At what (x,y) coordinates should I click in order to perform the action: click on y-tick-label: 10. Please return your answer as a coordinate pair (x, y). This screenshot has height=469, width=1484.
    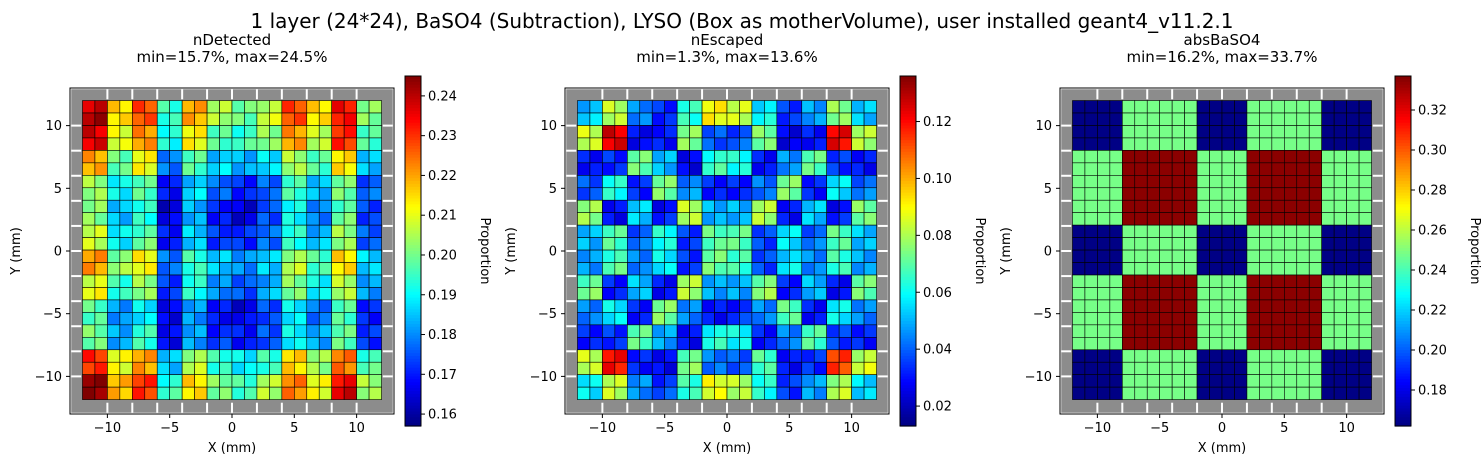
    Looking at the image, I should click on (548, 126).